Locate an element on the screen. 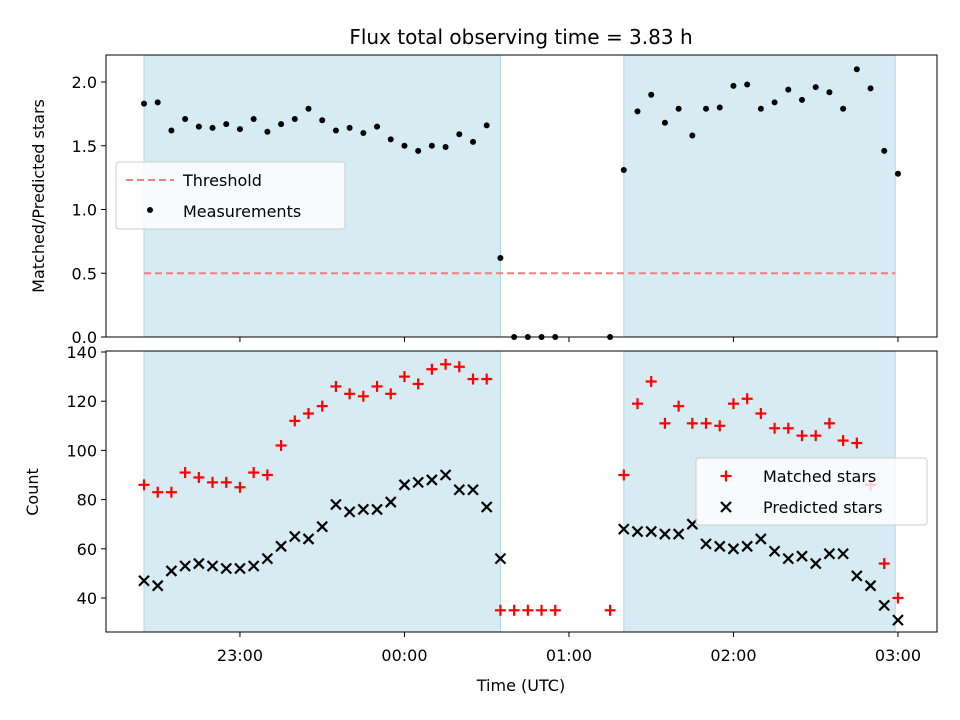 This screenshot has height=720, width=960. chart-title: Flux total observing time = 3.83 h is located at coordinates (520, 37).